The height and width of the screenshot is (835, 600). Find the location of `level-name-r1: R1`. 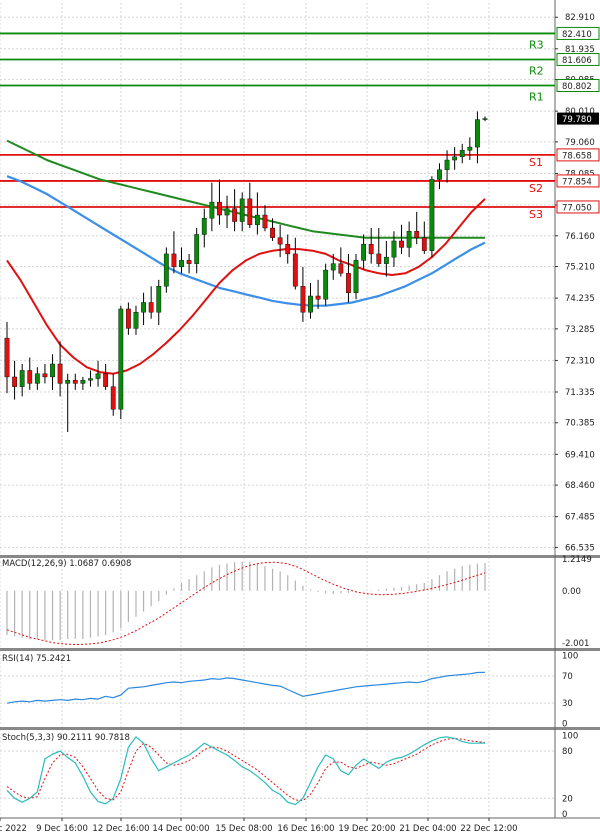

level-name-r1: R1 is located at coordinates (536, 96).